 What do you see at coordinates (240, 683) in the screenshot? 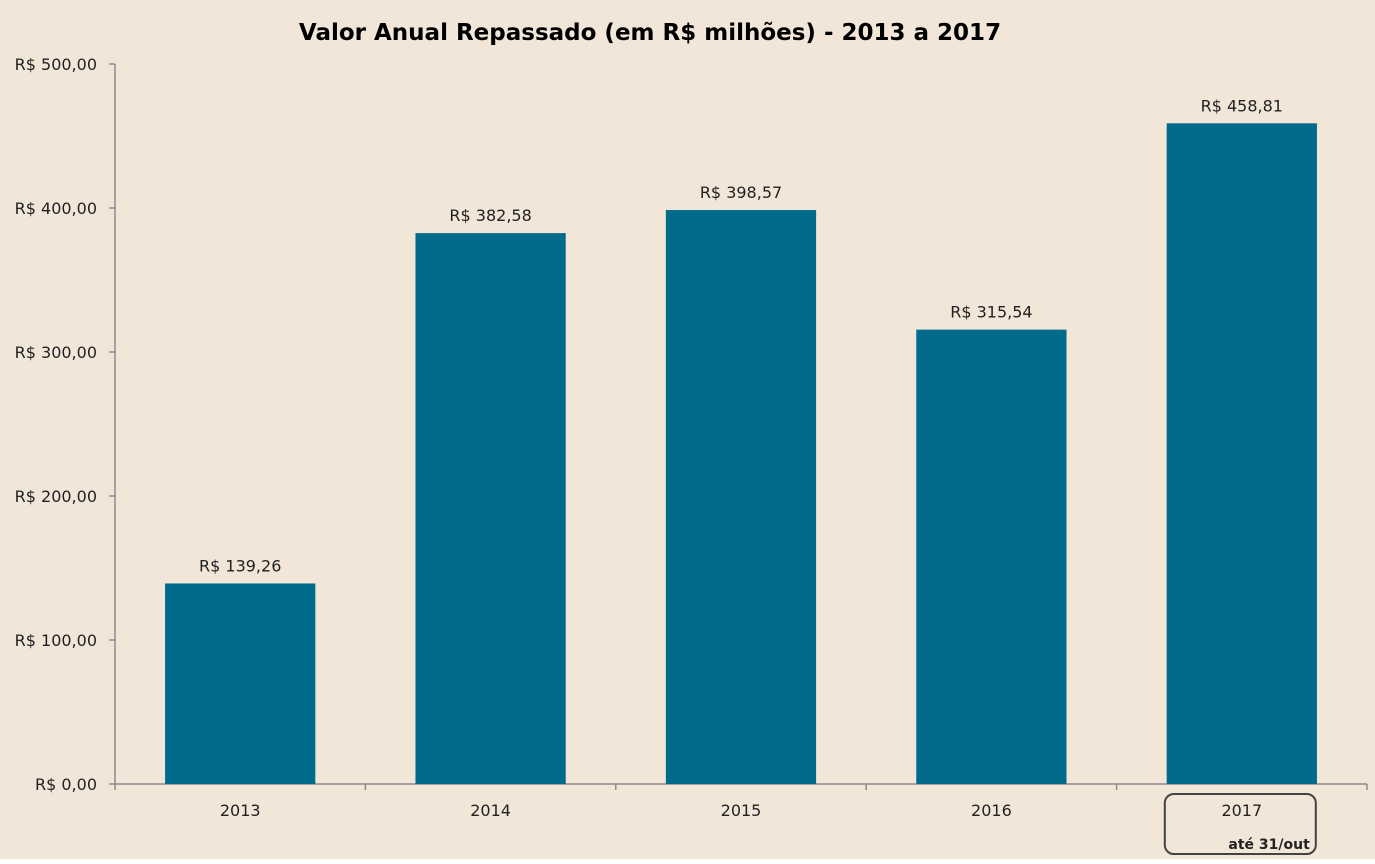
I see `bar-2013` at bounding box center [240, 683].